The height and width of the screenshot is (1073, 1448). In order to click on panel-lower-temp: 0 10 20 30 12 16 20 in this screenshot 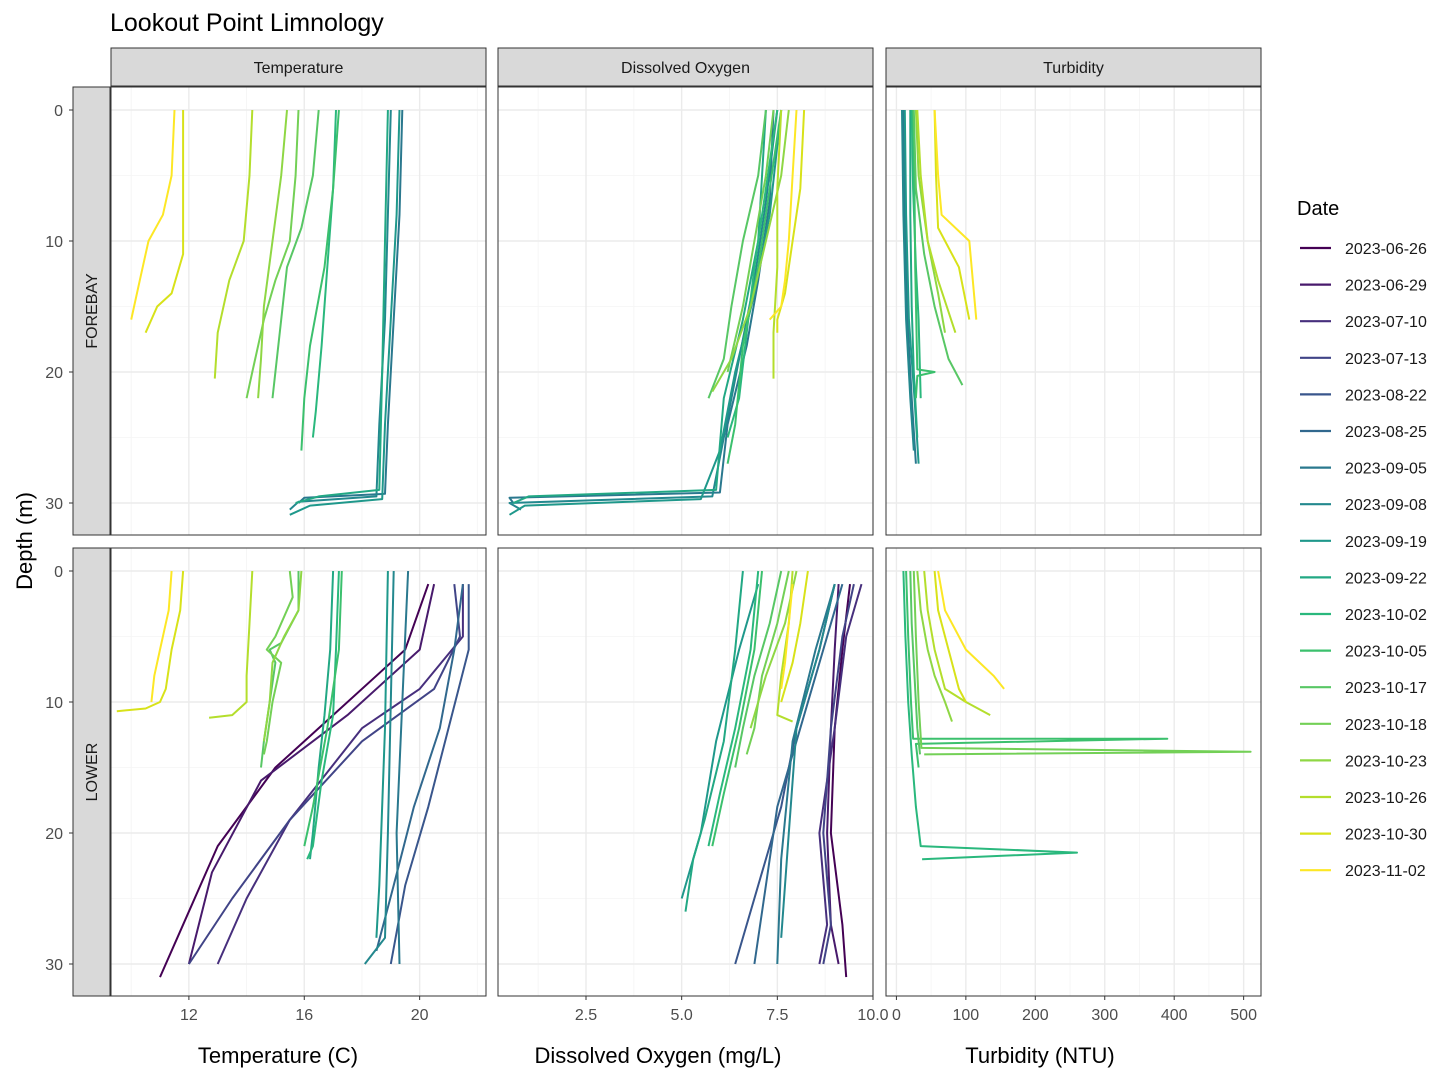, I will do `click(266, 785)`.